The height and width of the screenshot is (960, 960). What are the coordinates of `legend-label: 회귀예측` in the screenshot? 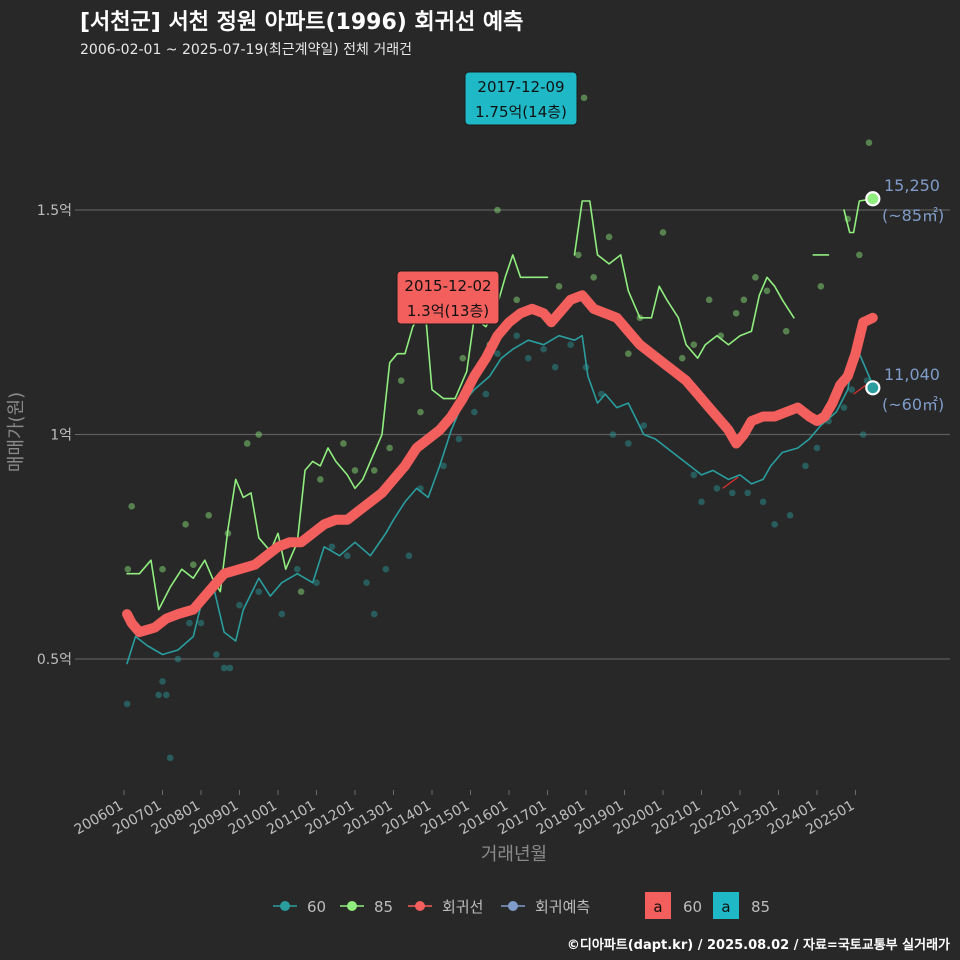 It's located at (562, 907).